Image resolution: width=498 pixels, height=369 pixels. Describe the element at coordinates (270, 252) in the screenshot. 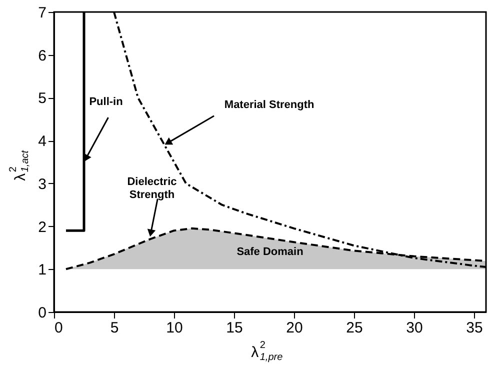

I see `annotation: Safe Domain` at that location.